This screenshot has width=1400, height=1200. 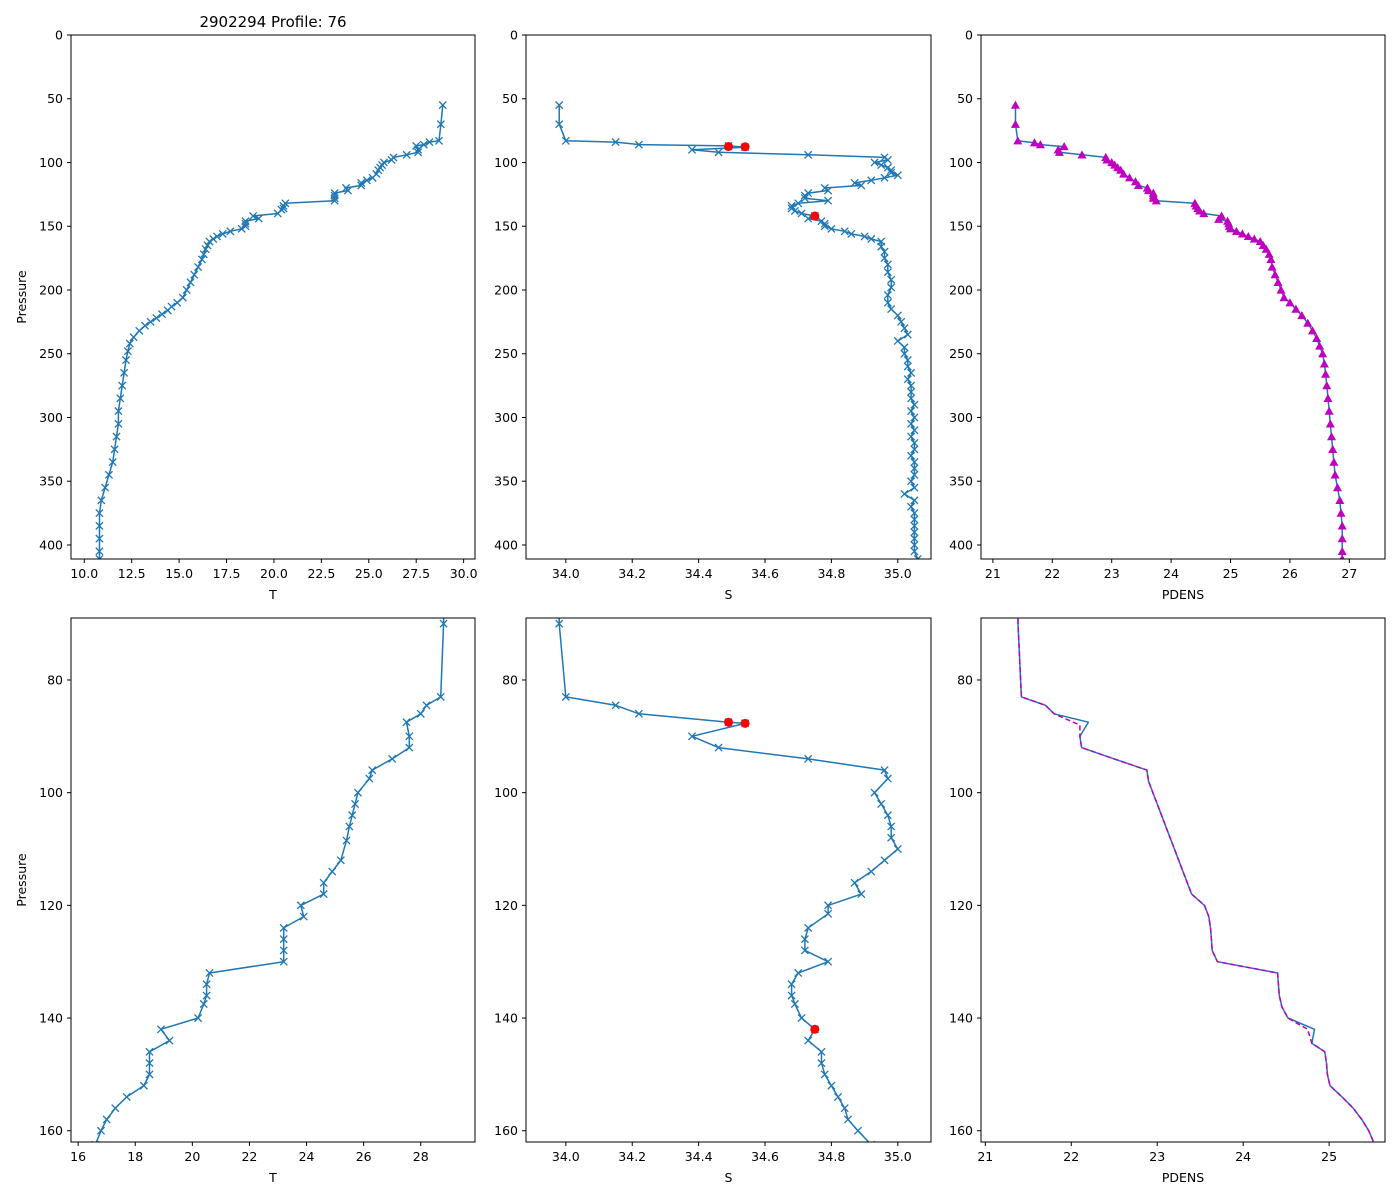 I want to click on x-tick-label: 22, so click(x=1071, y=1156).